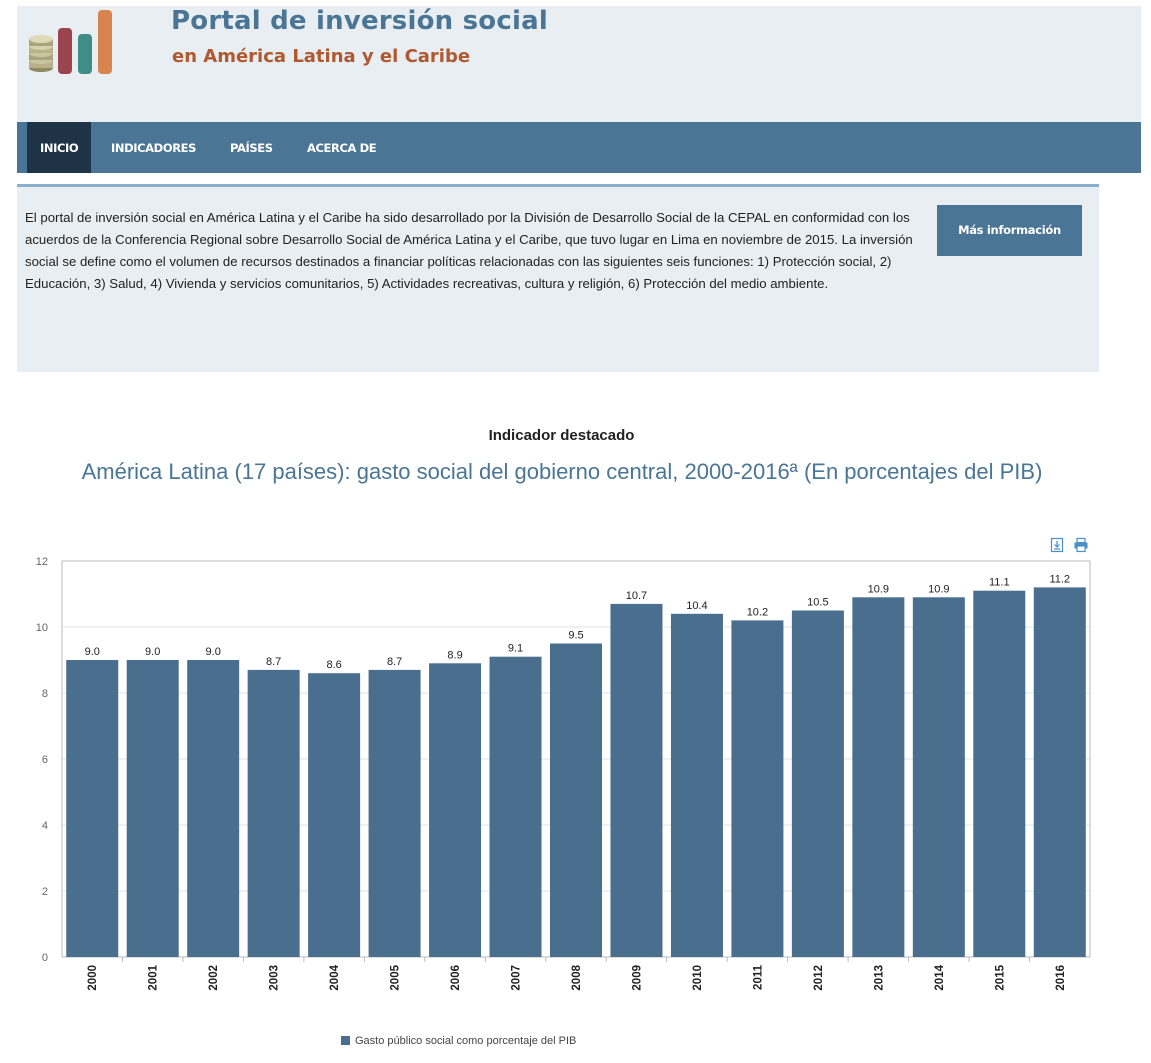 Image resolution: width=1151 pixels, height=1063 pixels. Describe the element at coordinates (1000, 977) in the screenshot. I see `x-tick-label: 2015` at that location.